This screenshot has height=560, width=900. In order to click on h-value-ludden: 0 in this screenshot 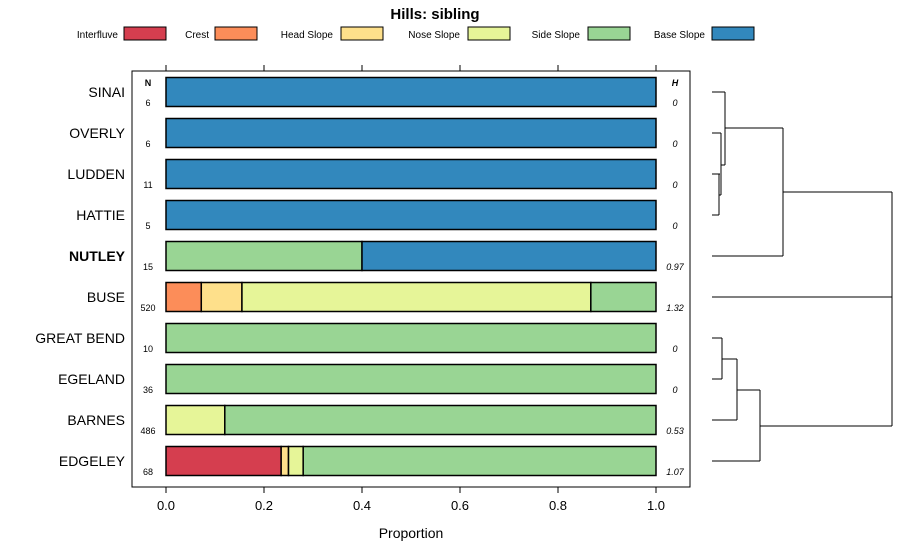, I will do `click(674, 185)`.